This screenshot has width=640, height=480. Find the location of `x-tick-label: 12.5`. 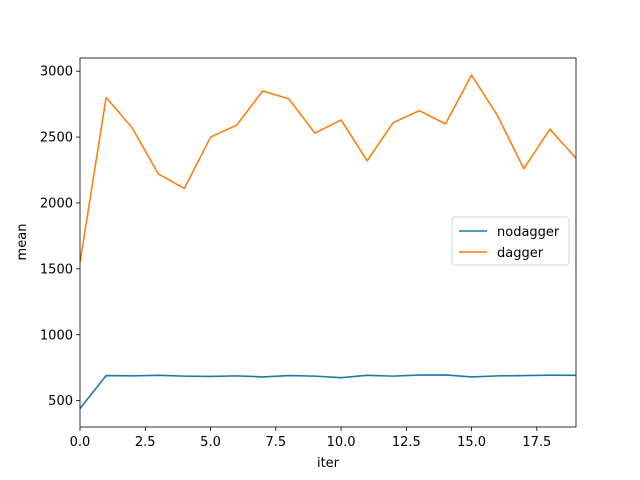

x-tick-label: 12.5 is located at coordinates (406, 442).